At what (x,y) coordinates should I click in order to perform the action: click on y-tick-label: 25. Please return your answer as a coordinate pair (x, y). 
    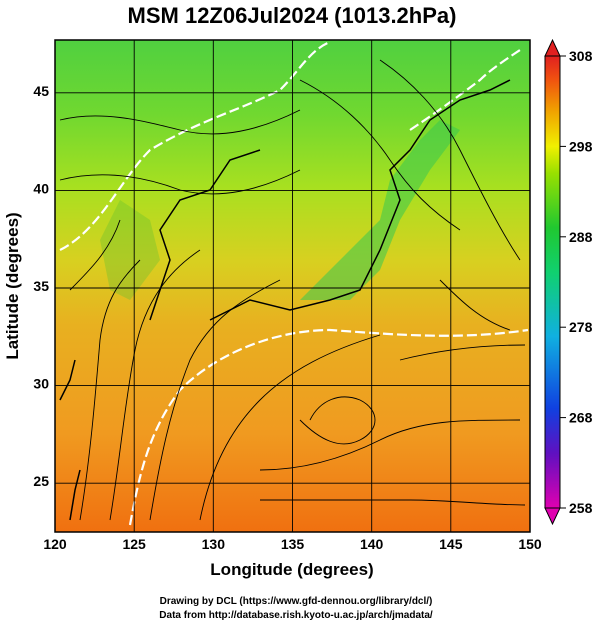
    Looking at the image, I should click on (41, 481).